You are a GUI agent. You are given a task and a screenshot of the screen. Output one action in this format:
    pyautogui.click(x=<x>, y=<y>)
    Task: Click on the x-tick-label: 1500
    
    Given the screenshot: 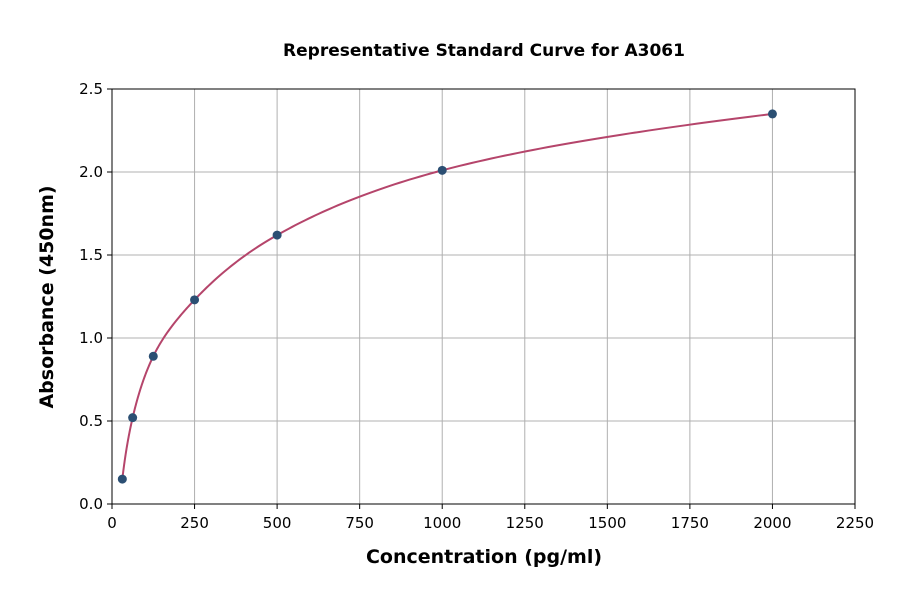 What is the action you would take?
    pyautogui.click(x=607, y=523)
    